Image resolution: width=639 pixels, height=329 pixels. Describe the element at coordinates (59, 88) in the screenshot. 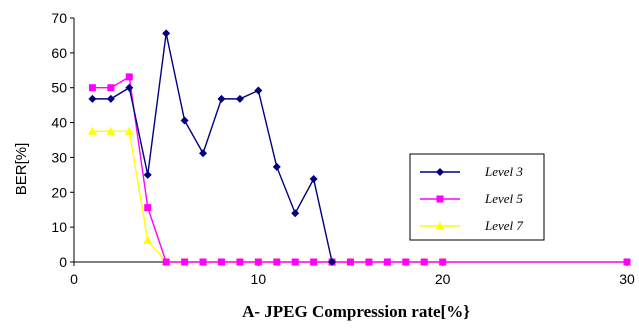

I see `y-tick-label: 50` at that location.